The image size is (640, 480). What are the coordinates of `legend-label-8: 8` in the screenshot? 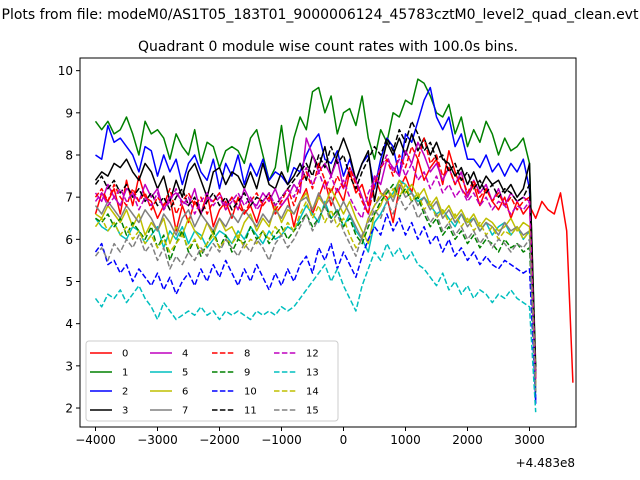 It's located at (247, 354).